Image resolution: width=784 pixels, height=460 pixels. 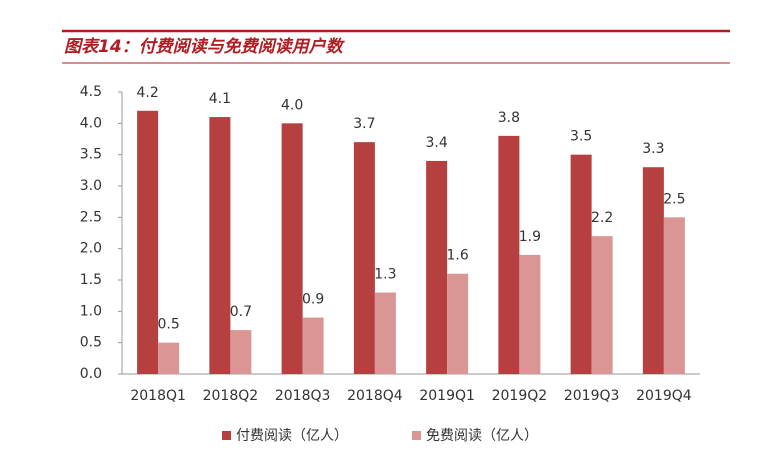 I want to click on value-label: 0.5, so click(x=168, y=325).